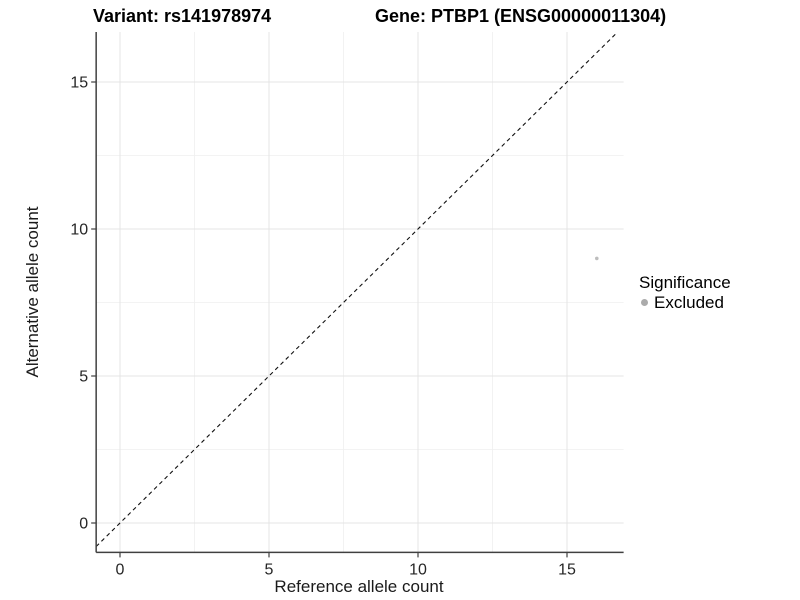 Image resolution: width=800 pixels, height=600 pixels. What do you see at coordinates (597, 258) in the screenshot?
I see `data-point` at bounding box center [597, 258].